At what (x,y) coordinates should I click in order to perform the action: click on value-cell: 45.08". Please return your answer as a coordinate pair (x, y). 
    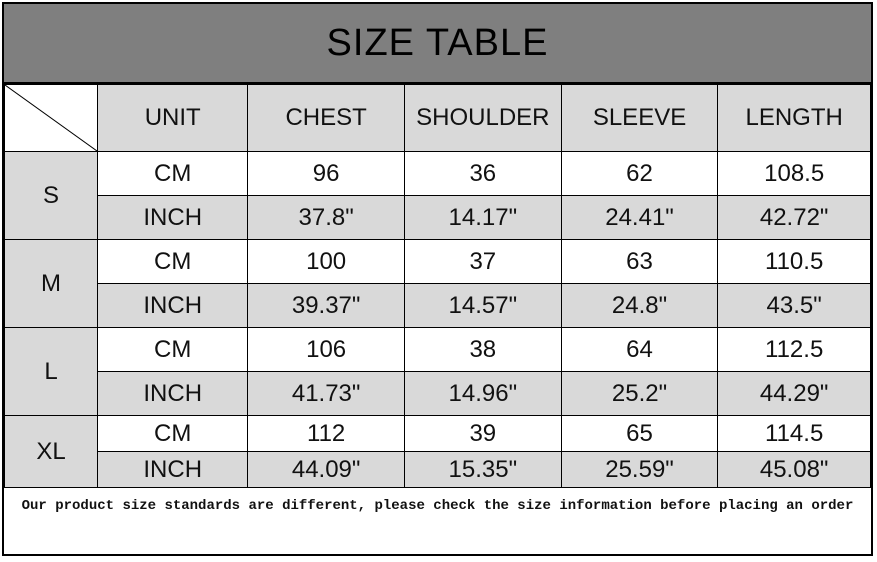
    Looking at the image, I should click on (794, 469).